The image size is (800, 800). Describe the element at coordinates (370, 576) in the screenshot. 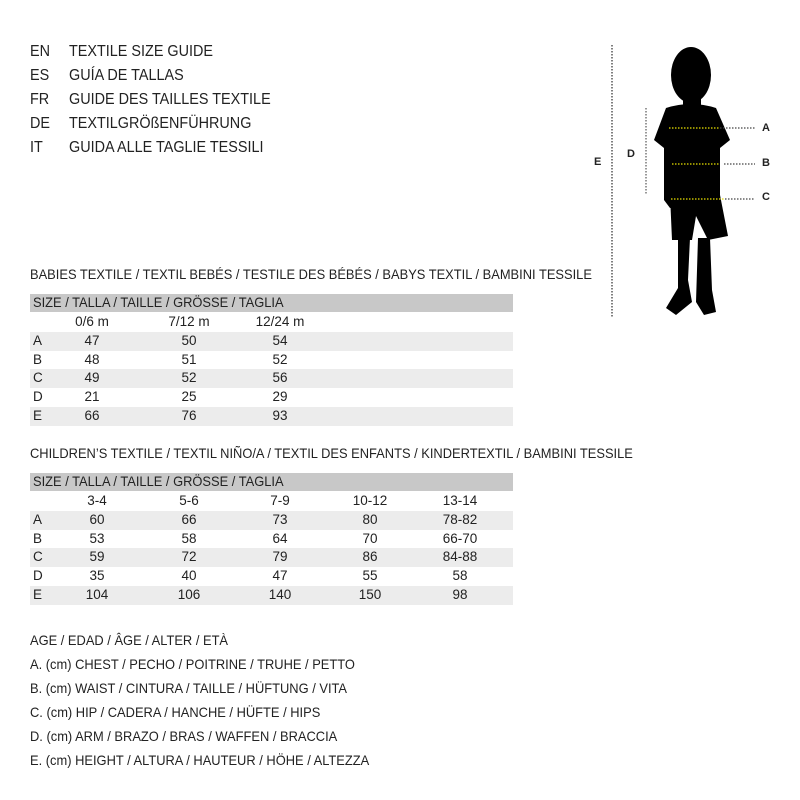

I see `table-cell: 55` at that location.